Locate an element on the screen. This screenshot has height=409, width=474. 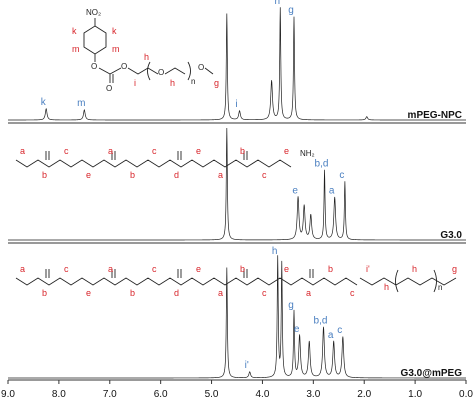
peak-label-1-5: a is located at coordinates (332, 190).